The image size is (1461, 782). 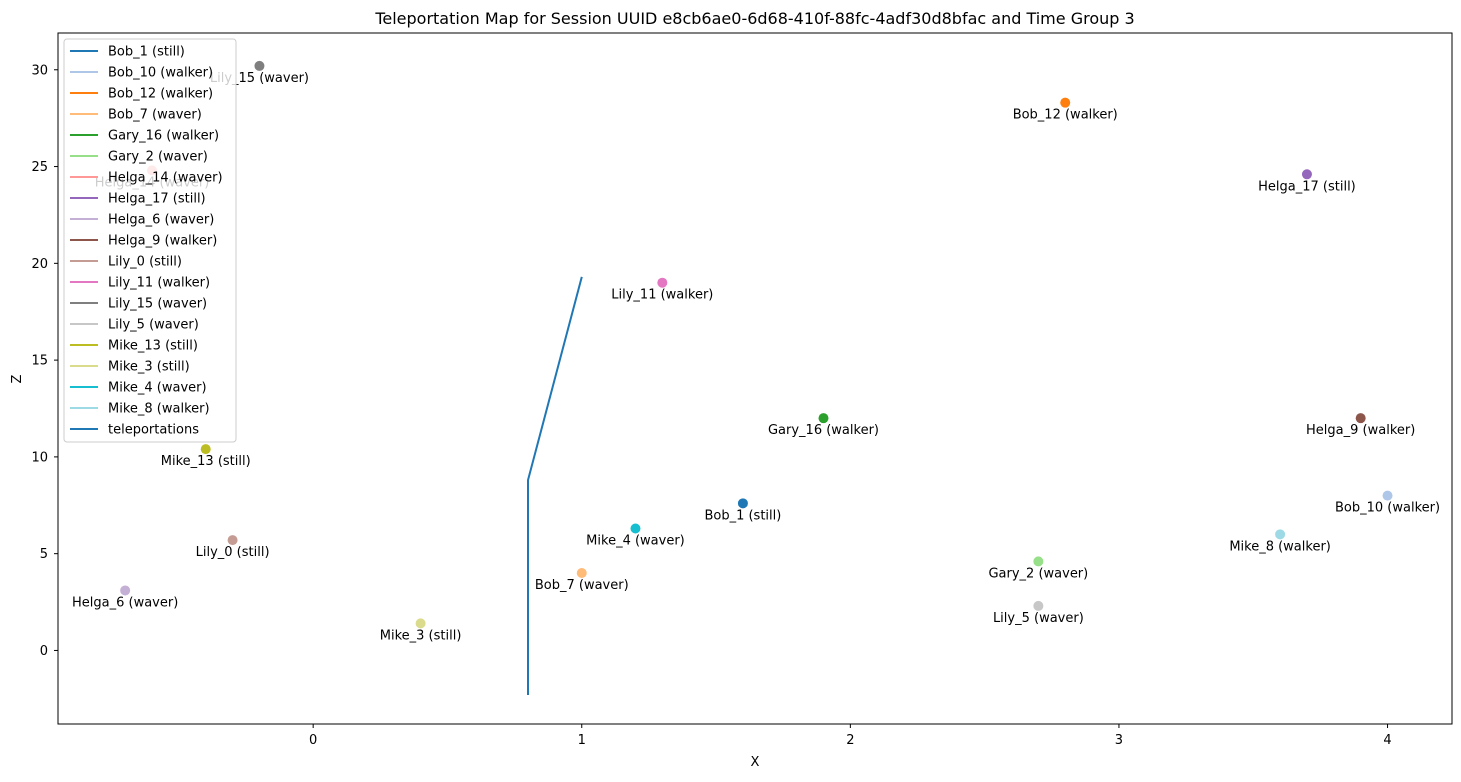 I want to click on legend-label: Bob_7 (waver), so click(x=155, y=115).